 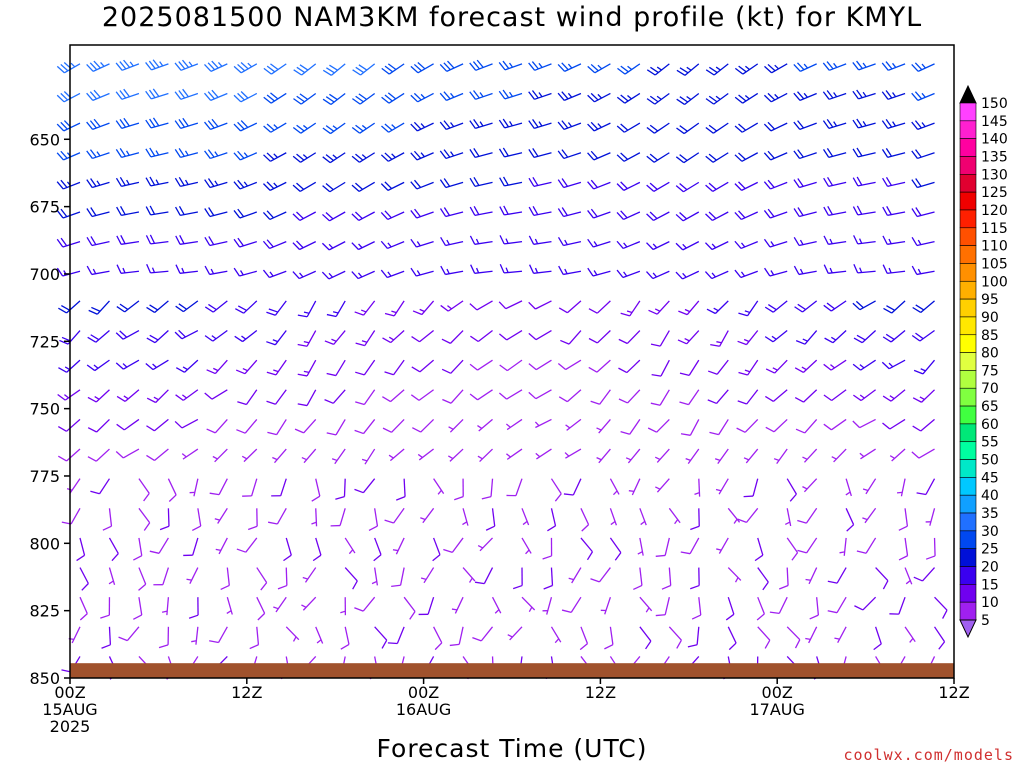 What do you see at coordinates (512, 748) in the screenshot?
I see `x-axis-label: Forecast Time (UTC)` at bounding box center [512, 748].